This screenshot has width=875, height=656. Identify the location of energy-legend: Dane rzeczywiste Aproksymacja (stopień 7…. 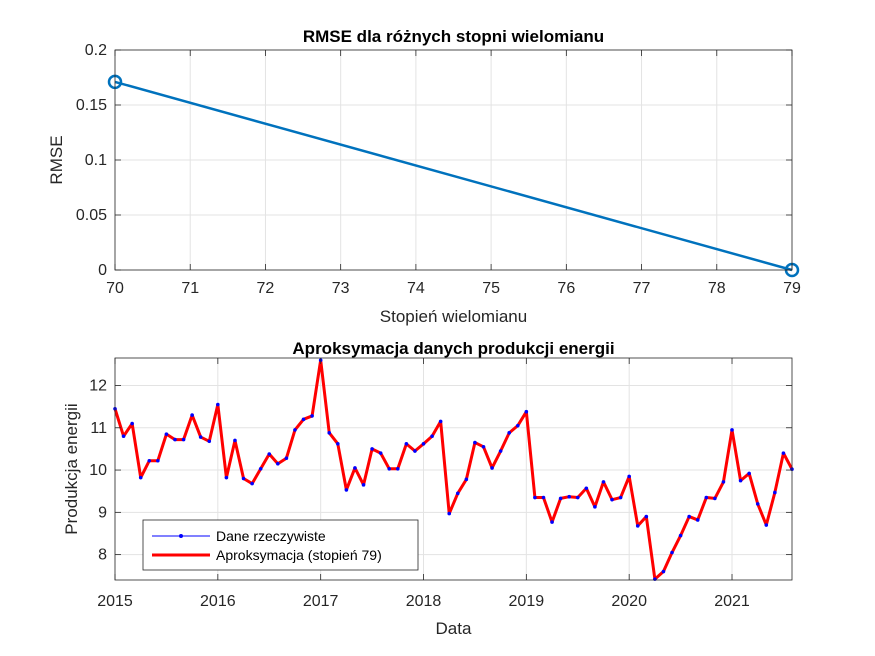
(280, 545).